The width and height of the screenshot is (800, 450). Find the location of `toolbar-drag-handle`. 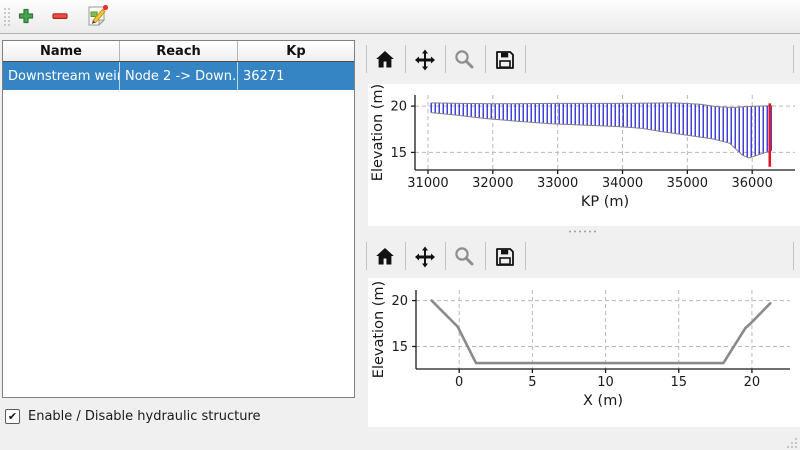

toolbar-drag-handle is located at coordinates (7, 17).